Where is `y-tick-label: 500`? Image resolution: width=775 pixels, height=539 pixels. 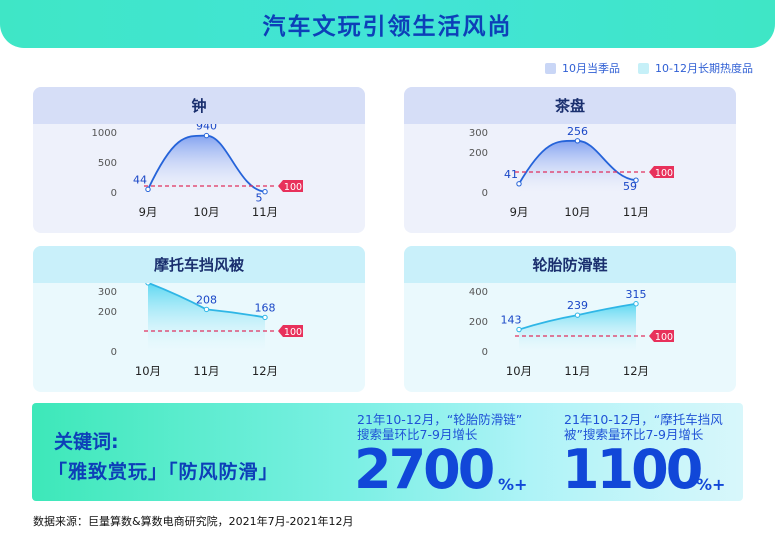
y-tick-label: 500 is located at coordinates (107, 163).